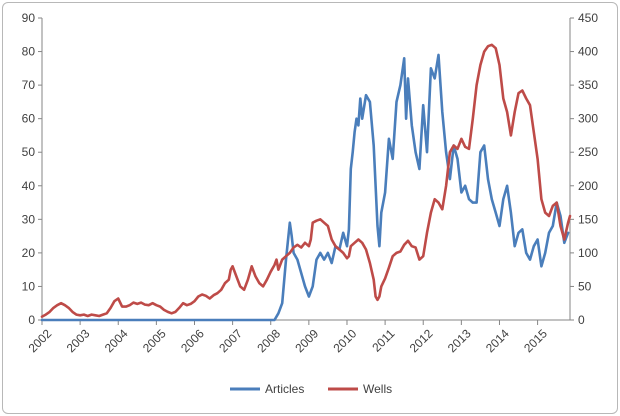  What do you see at coordinates (31, 320) in the screenshot?
I see `left-tick-label: 0` at bounding box center [31, 320].